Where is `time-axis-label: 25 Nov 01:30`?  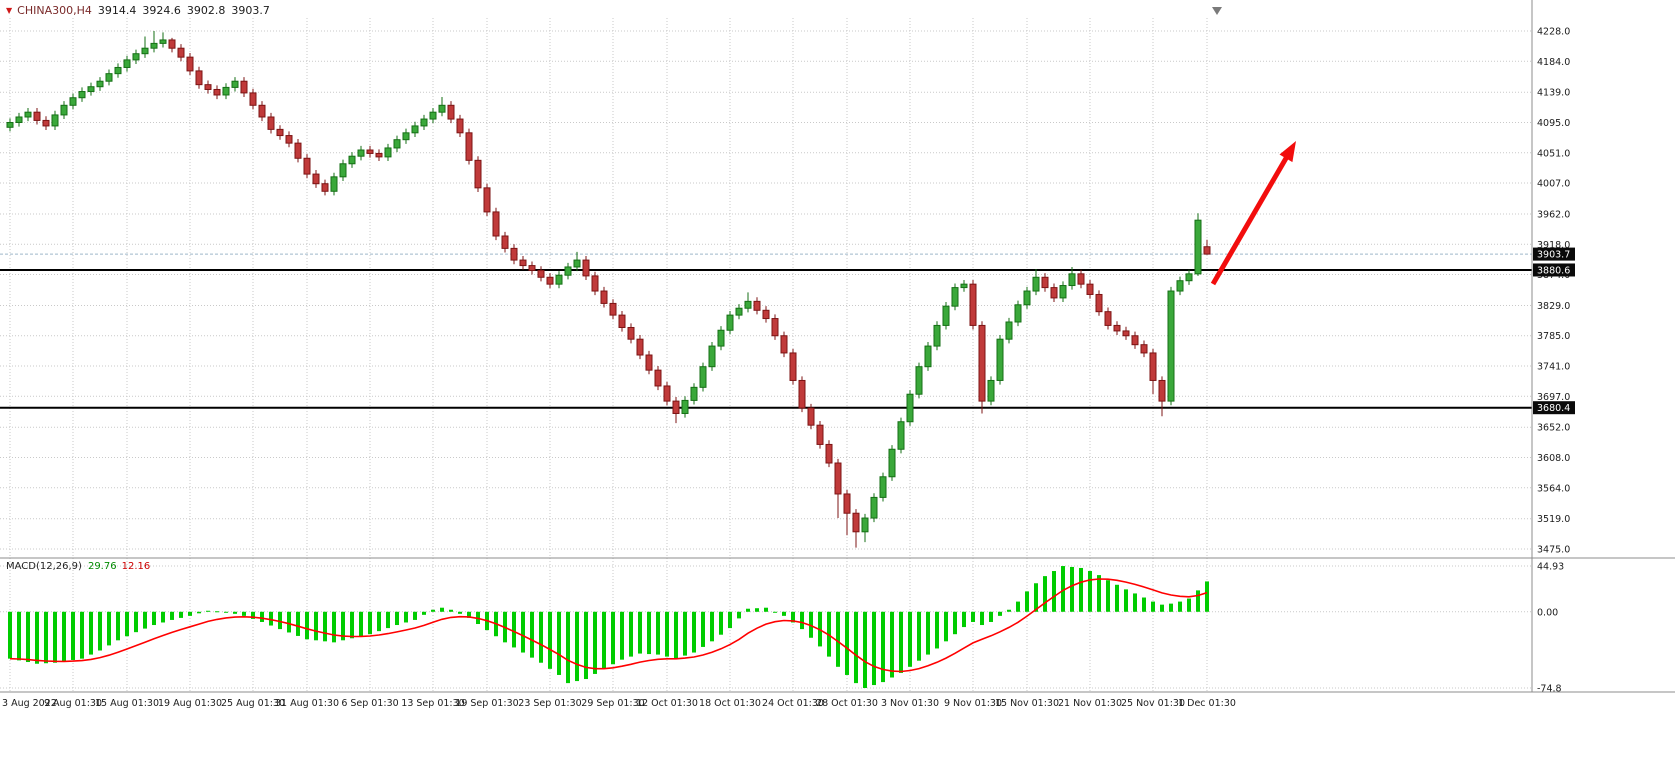
time-axis-label: 25 Nov 01:30 is located at coordinates (1153, 703).